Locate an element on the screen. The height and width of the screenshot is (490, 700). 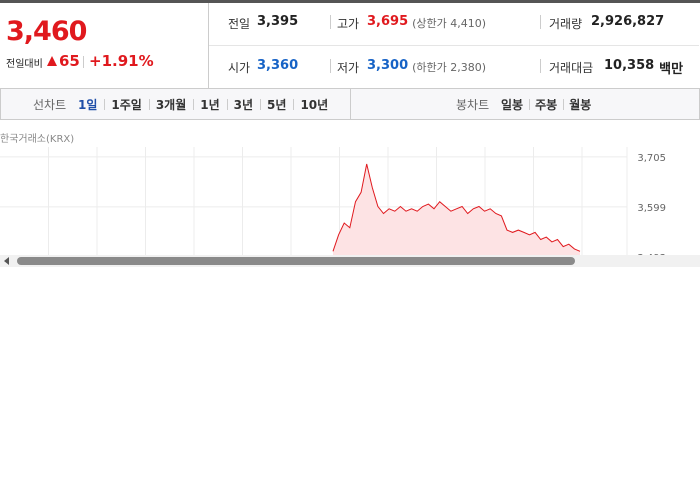
row-divider is located at coordinates (454, 45).